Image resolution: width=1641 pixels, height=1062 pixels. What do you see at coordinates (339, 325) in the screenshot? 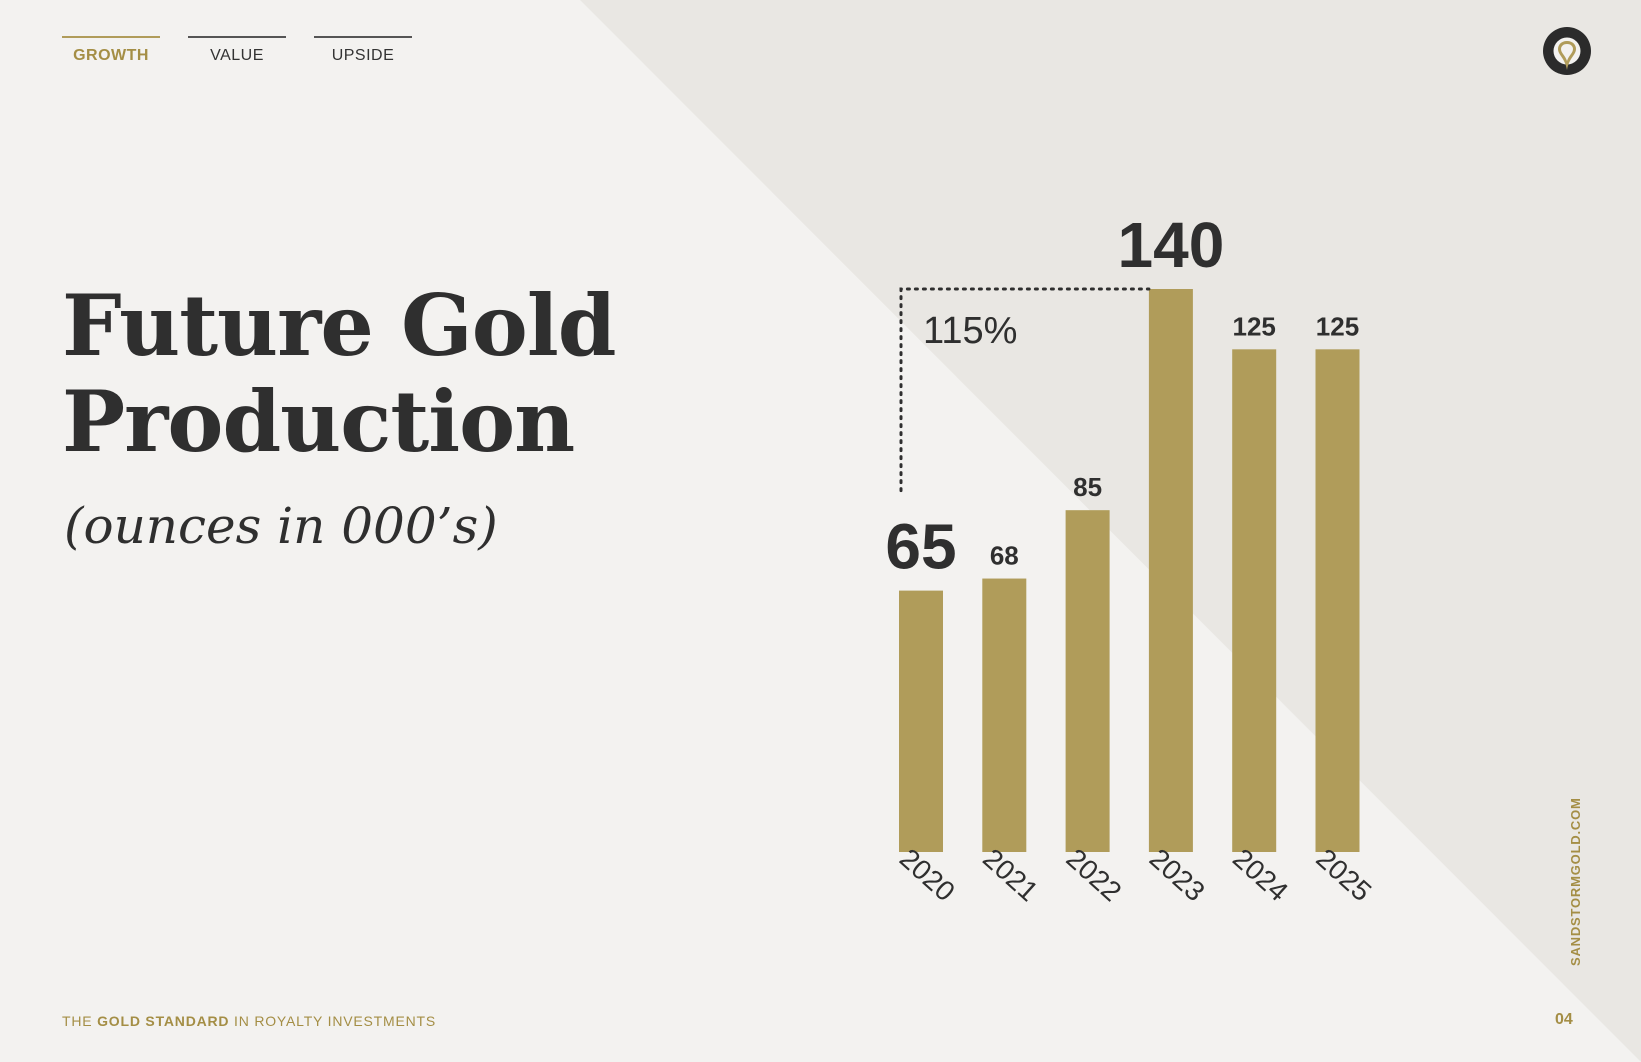
I see `title-line-1: Future Gold` at bounding box center [339, 325].